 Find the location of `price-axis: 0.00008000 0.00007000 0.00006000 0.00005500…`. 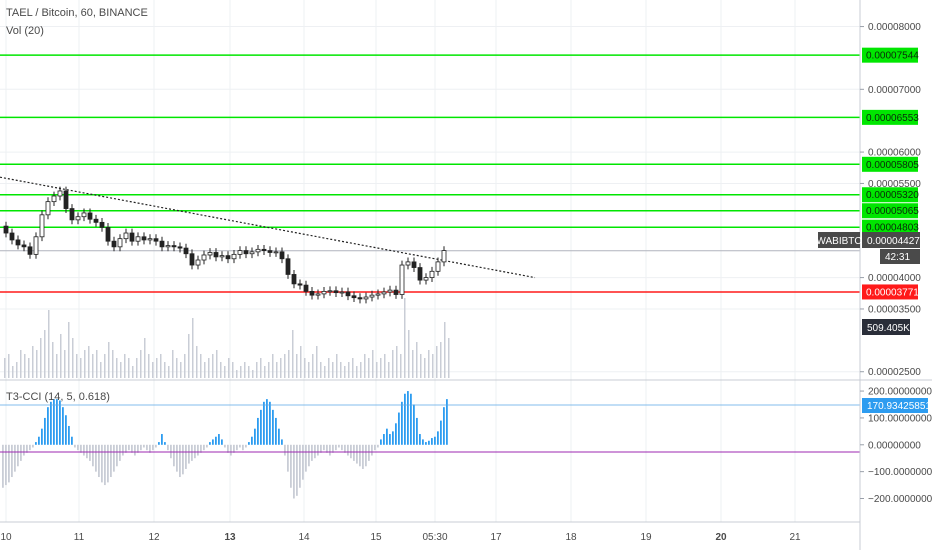

price-axis: 0.00008000 0.00007000 0.00006000 0.00005500… is located at coordinates (890, 200).